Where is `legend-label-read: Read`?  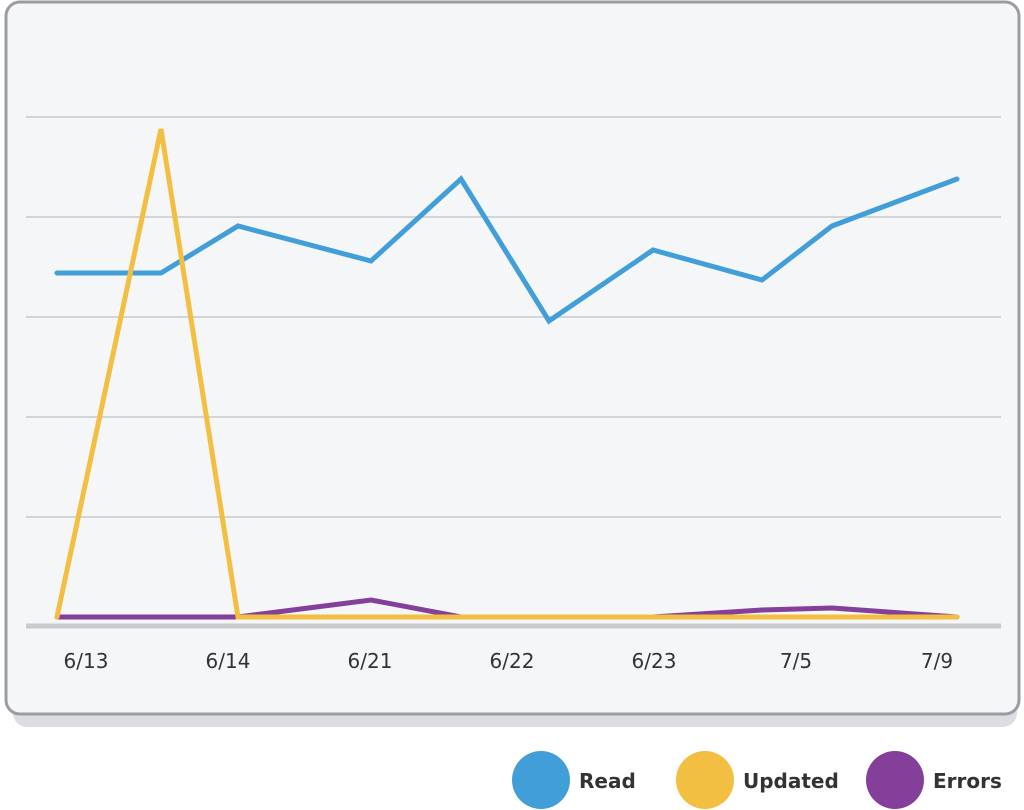
legend-label-read: Read is located at coordinates (607, 781).